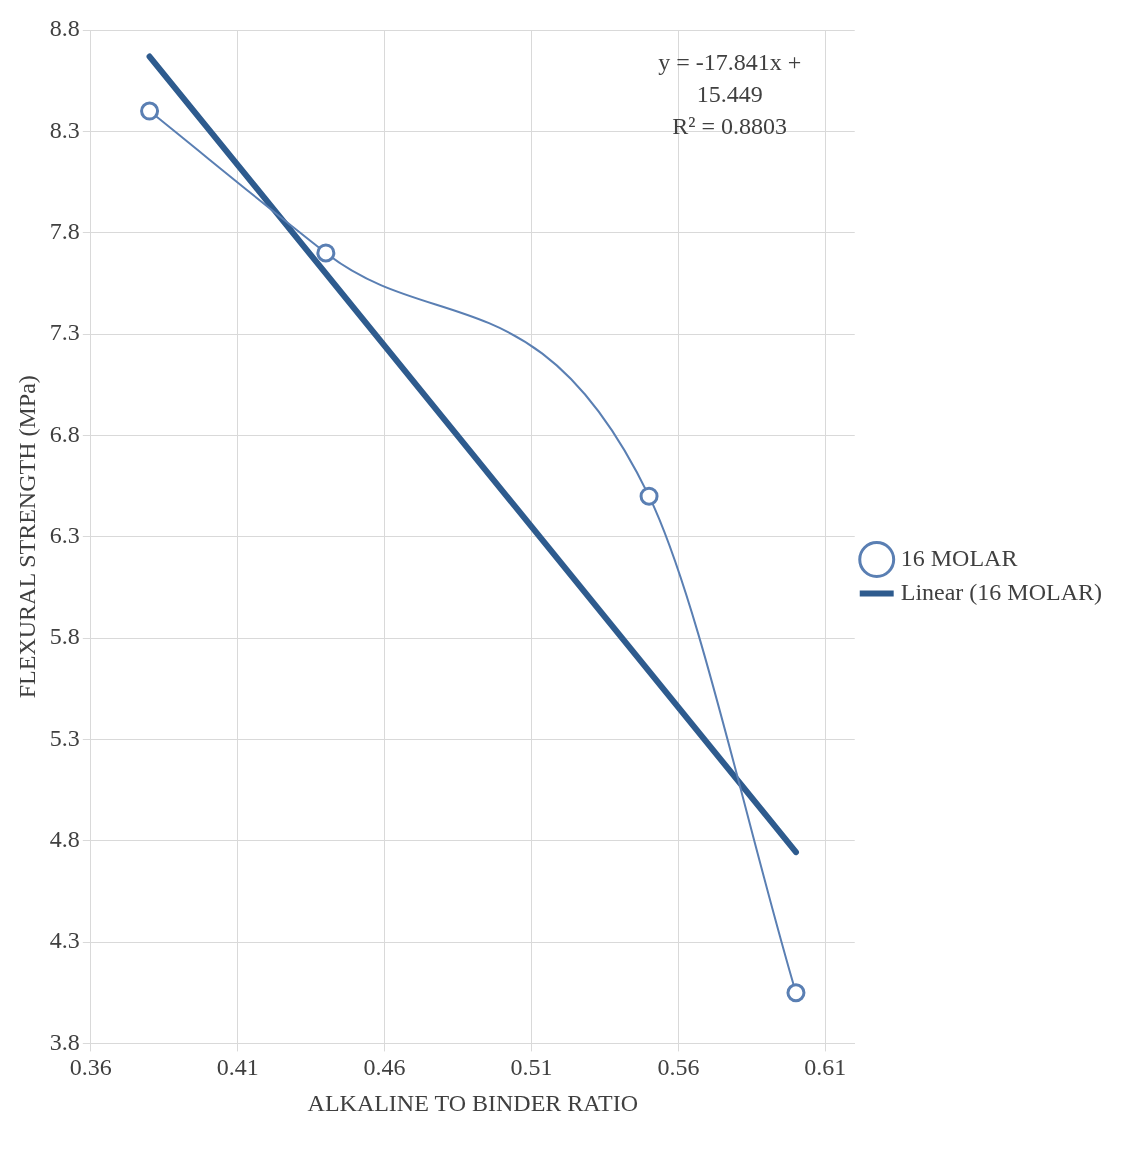 Image resolution: width=1142 pixels, height=1173 pixels. What do you see at coordinates (64, 129) in the screenshot?
I see `y-tick-label: 8.3` at bounding box center [64, 129].